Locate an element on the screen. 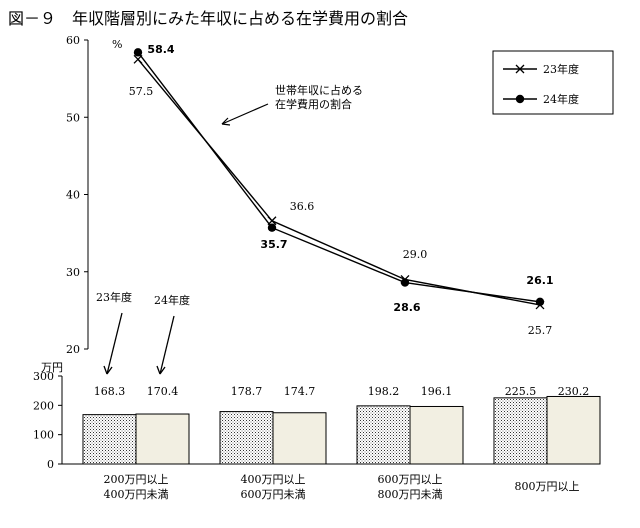  y-tick-label: 30 is located at coordinates (73, 272).